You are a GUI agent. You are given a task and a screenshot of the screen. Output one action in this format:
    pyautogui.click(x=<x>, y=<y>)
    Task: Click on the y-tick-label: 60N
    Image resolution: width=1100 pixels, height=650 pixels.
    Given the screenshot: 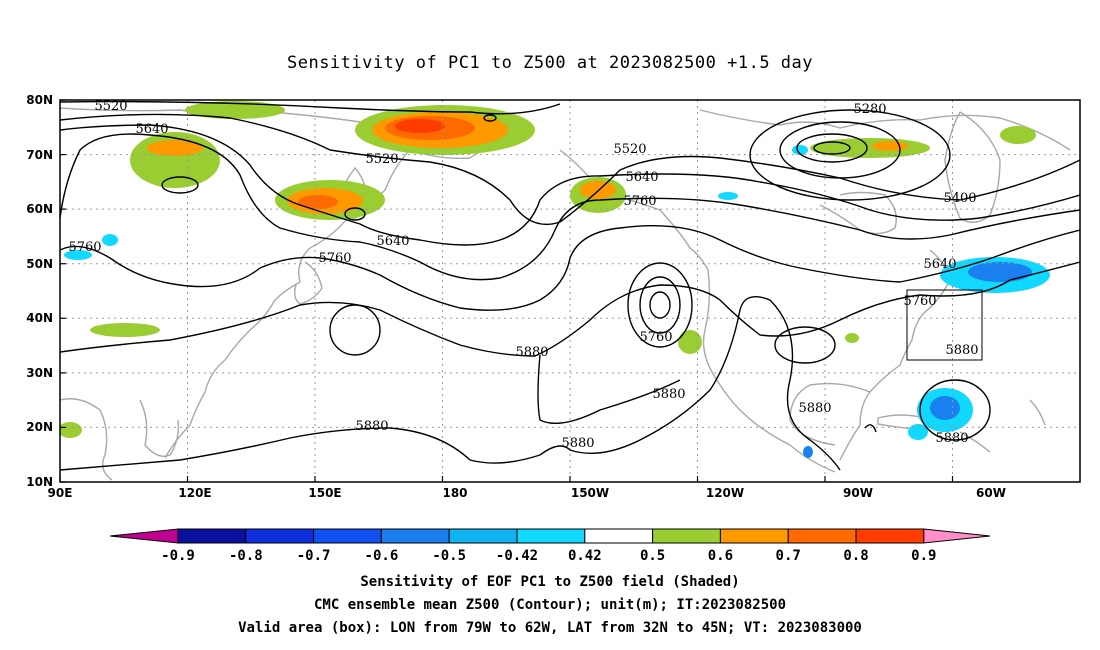 What is the action you would take?
    pyautogui.click(x=39, y=209)
    